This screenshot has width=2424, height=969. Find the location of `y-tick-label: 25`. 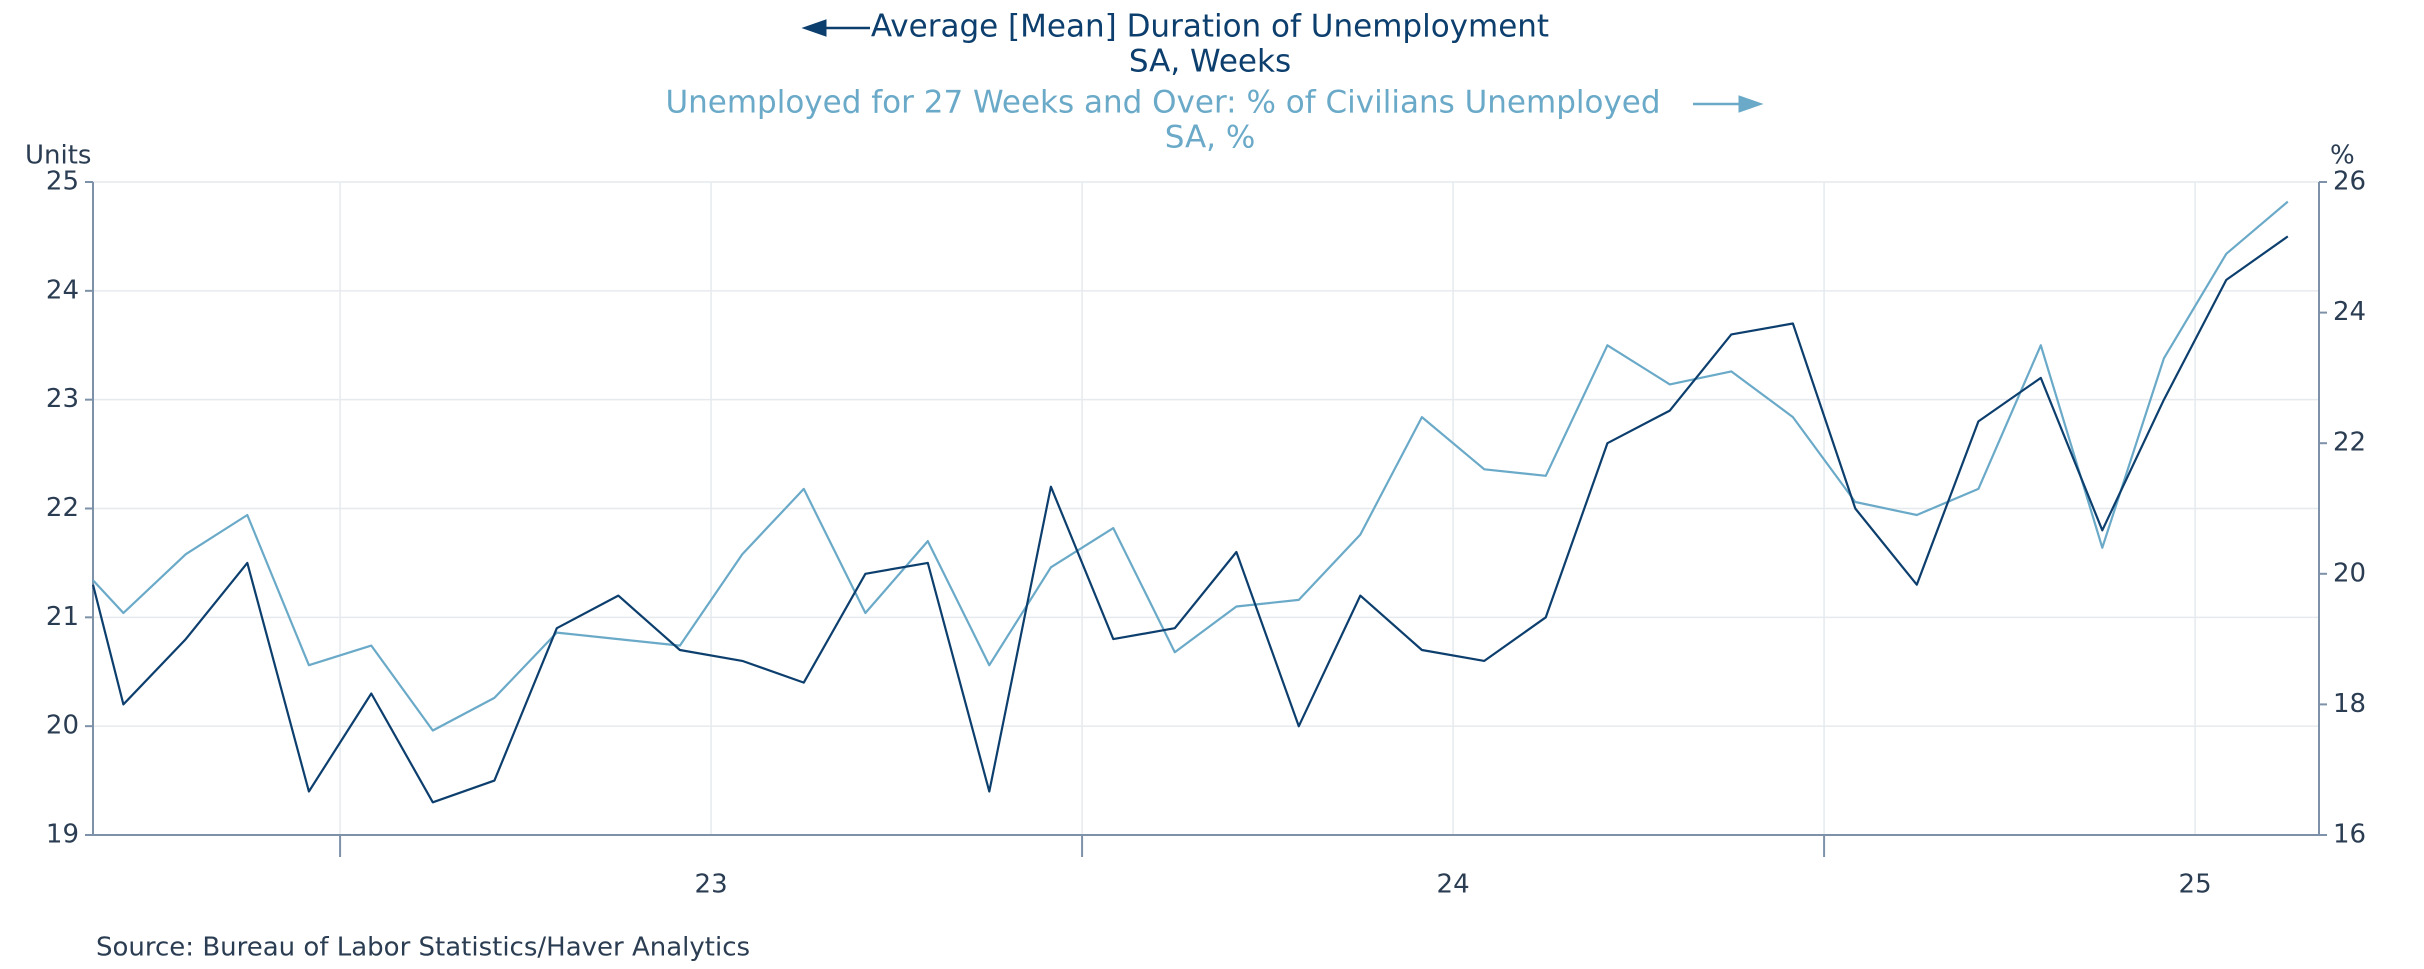

y-tick-label: 25 is located at coordinates (62, 182).